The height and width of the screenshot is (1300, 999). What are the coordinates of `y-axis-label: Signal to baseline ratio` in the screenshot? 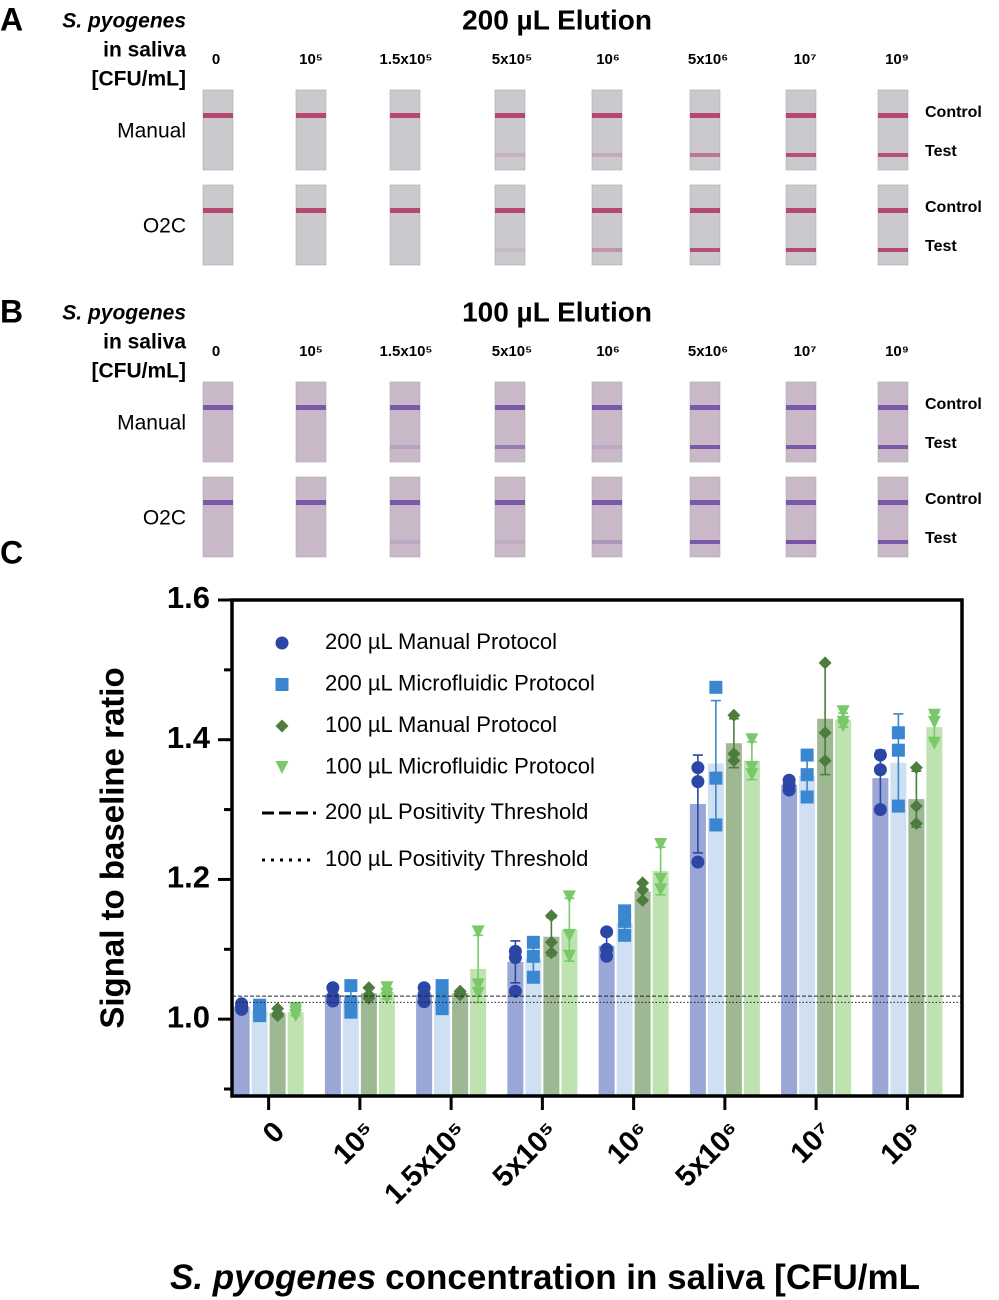 It's located at (112, 847).